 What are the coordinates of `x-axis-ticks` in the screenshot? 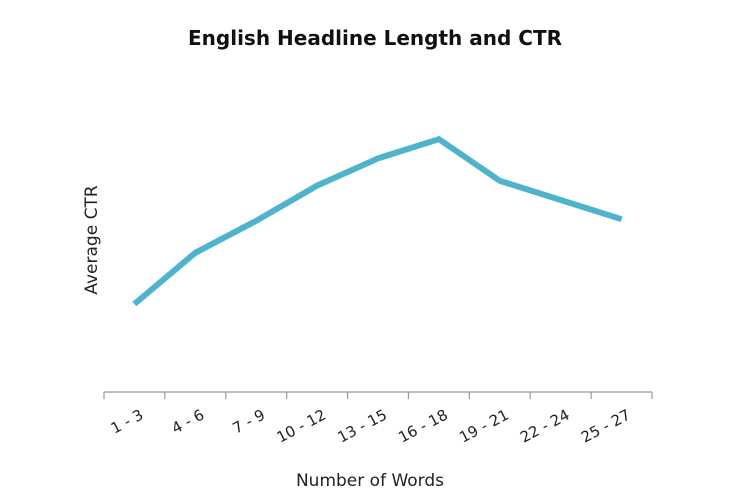 It's located at (378, 395).